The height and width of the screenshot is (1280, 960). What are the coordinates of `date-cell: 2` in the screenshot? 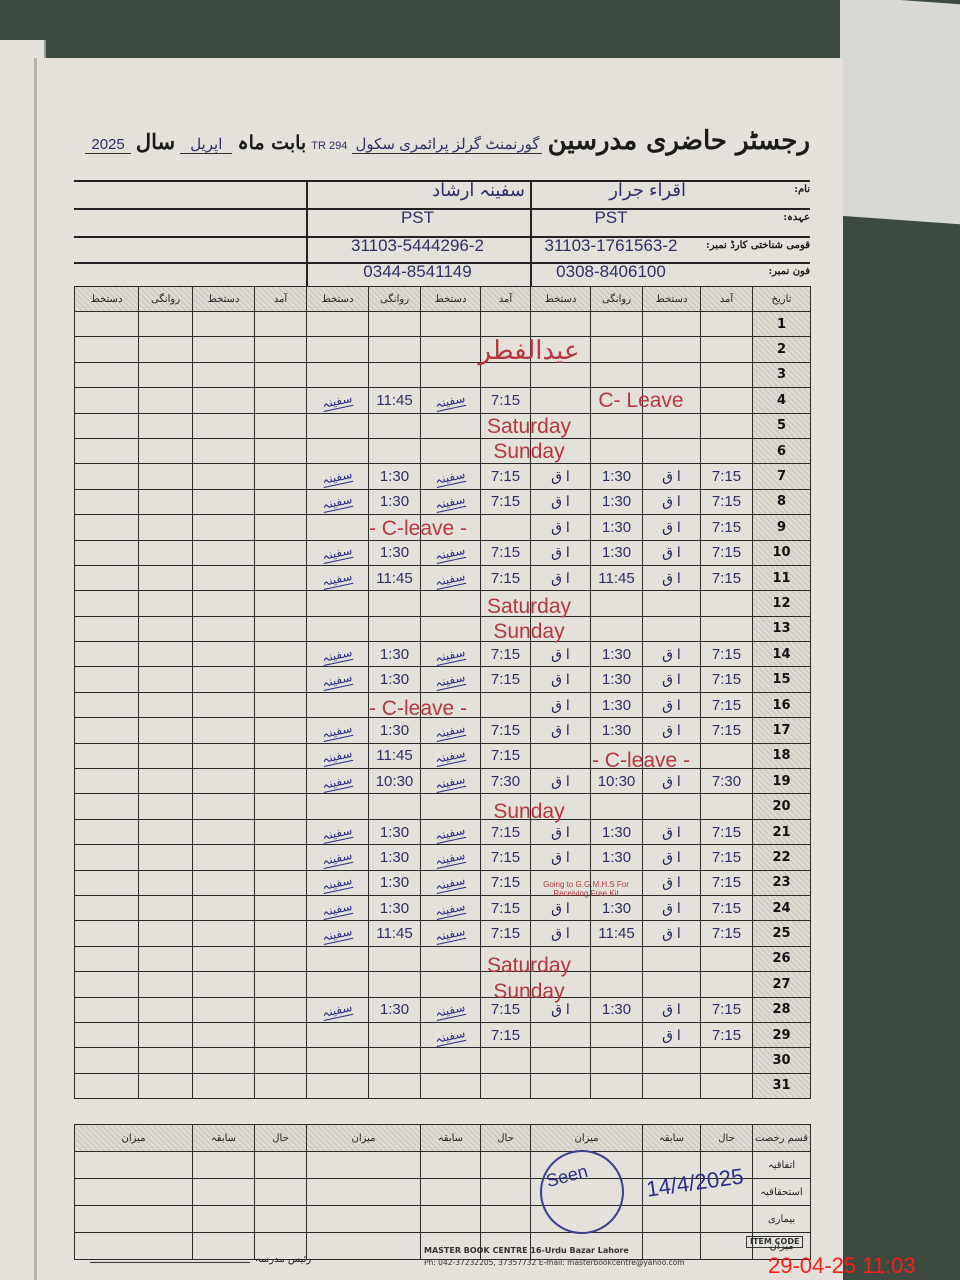 It's located at (781, 349).